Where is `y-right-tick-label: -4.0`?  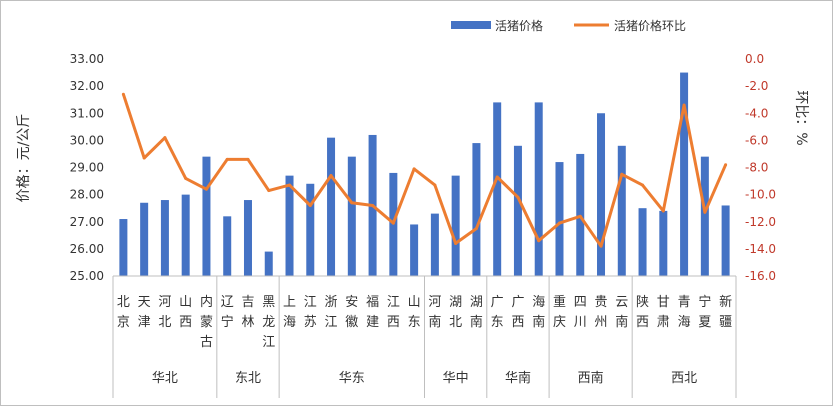 y-right-tick-label: -4.0 is located at coordinates (756, 113).